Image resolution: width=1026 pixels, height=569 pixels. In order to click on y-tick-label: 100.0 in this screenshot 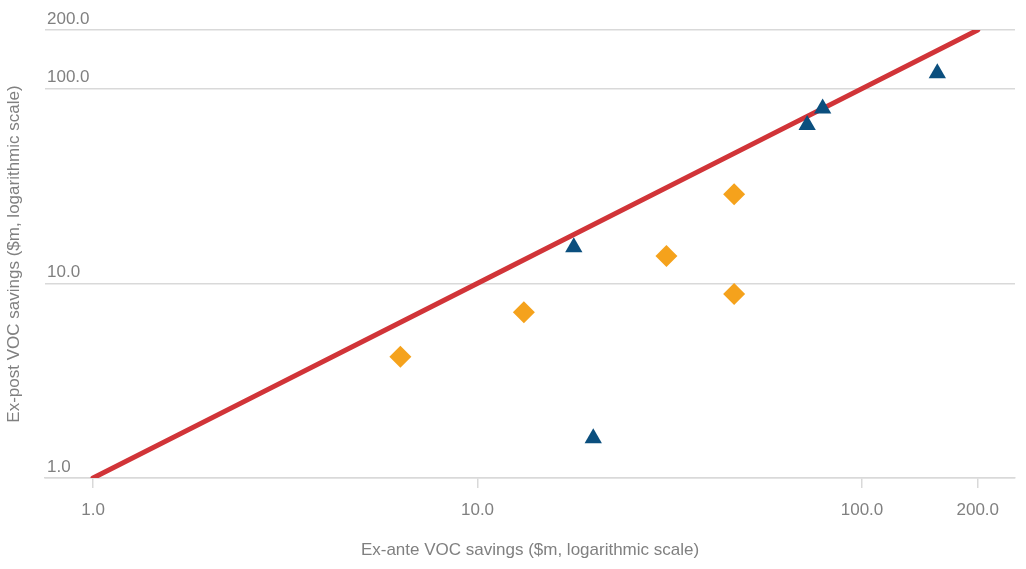, I will do `click(68, 77)`.